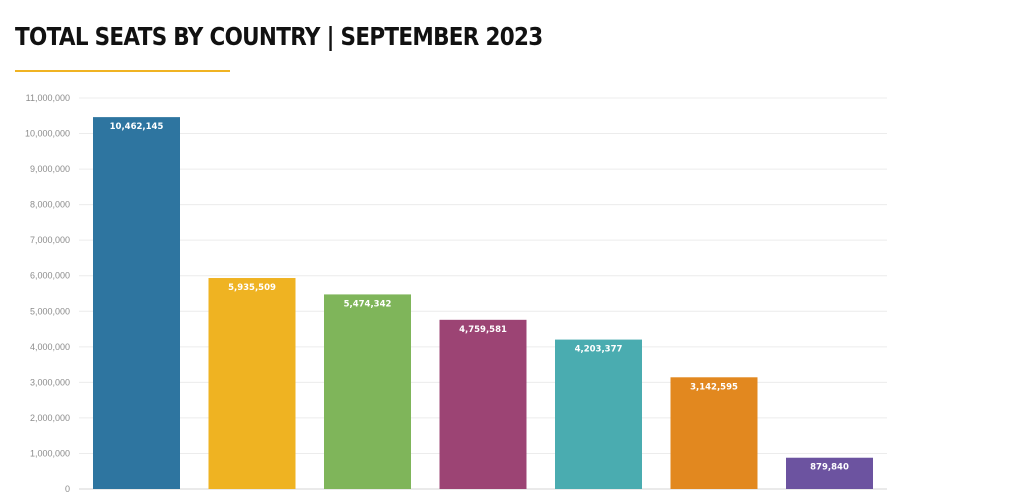  I want to click on y-tick-label: 9,000,000, so click(50, 169).